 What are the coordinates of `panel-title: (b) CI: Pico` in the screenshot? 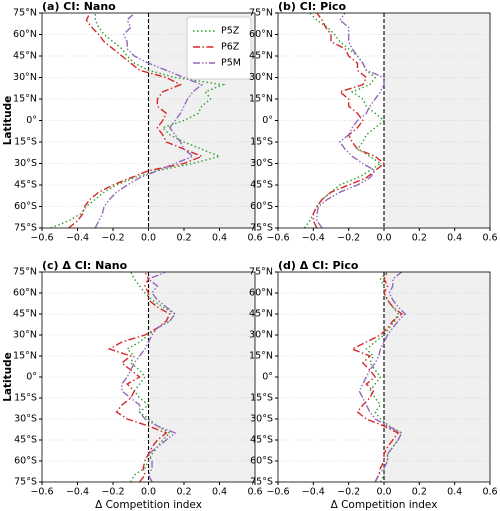 It's located at (312, 6).